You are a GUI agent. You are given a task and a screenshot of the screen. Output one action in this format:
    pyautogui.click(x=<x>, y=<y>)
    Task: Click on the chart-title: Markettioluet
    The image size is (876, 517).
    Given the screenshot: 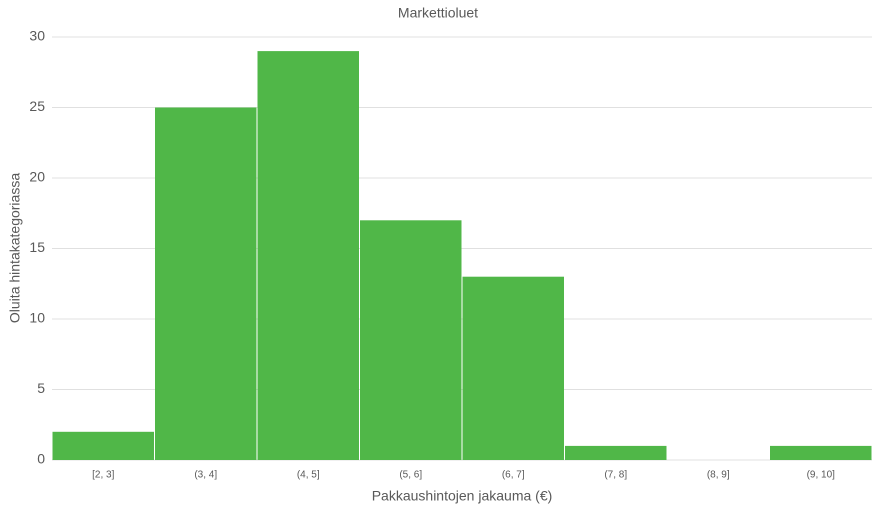 What is the action you would take?
    pyautogui.click(x=438, y=13)
    